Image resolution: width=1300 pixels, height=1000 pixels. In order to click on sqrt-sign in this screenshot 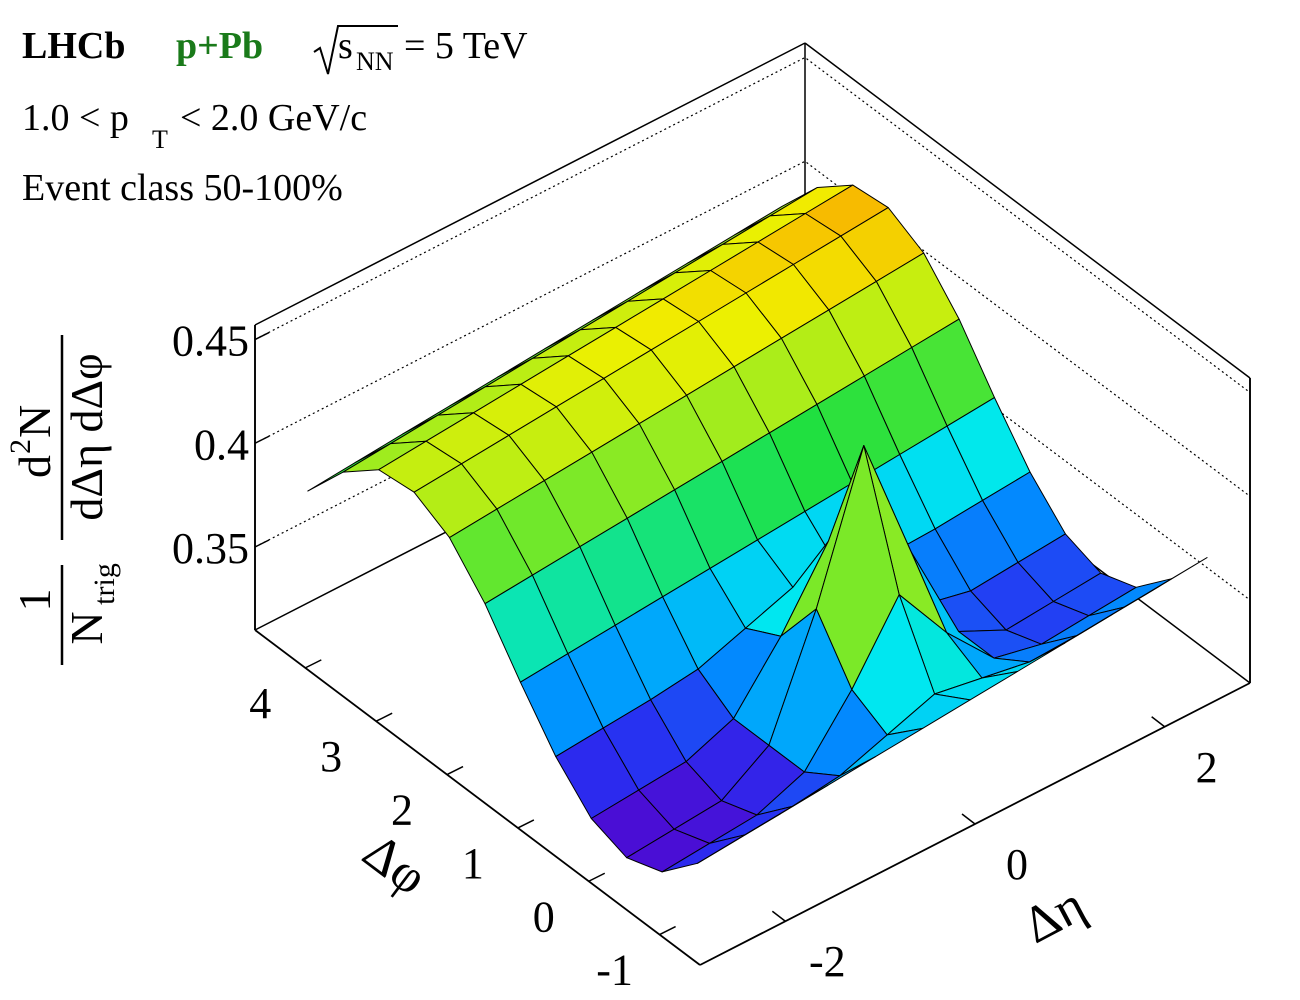, I will do `click(355, 50)`.